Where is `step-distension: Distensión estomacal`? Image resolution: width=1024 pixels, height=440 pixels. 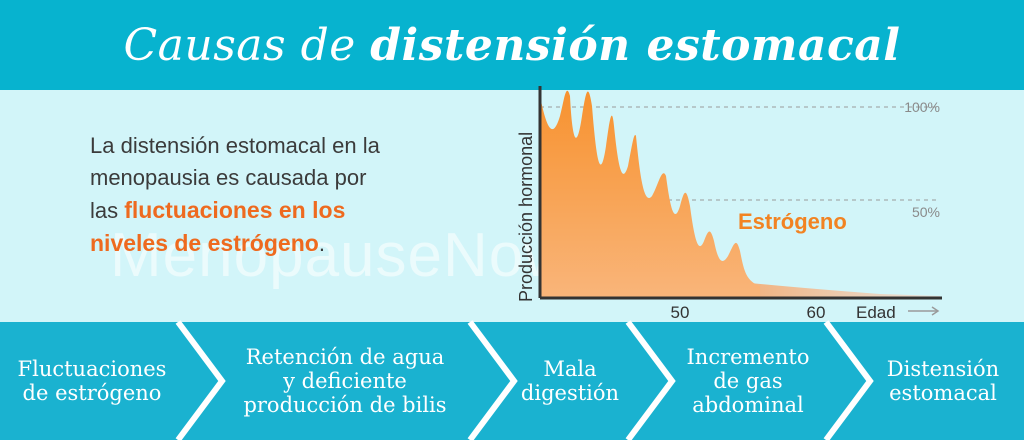 step-distension: Distensión estomacal is located at coordinates (943, 381).